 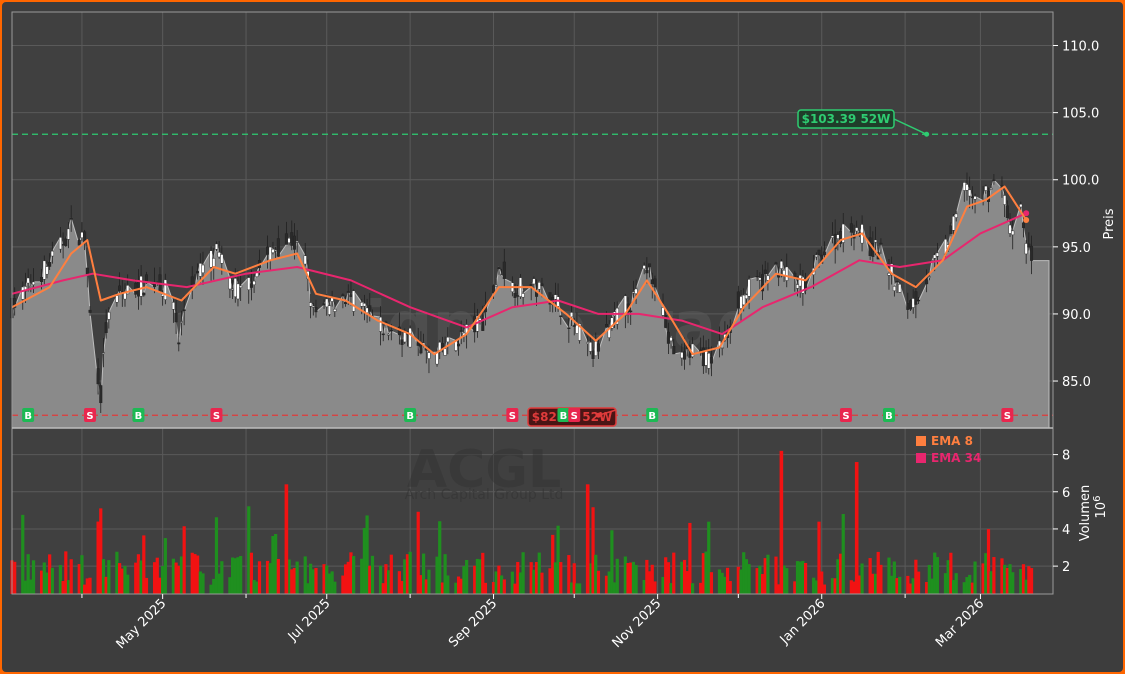 I want to click on price-tick-label: 105.0, so click(x=1080, y=114).